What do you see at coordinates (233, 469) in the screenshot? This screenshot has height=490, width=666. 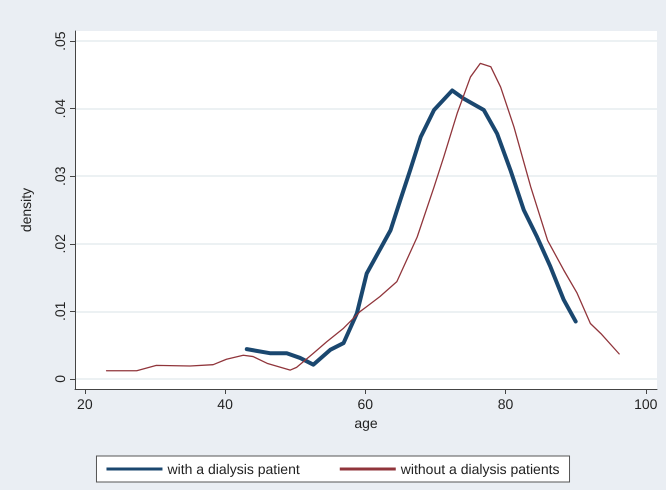 I see `legend-label: with a dialysis patient` at bounding box center [233, 469].